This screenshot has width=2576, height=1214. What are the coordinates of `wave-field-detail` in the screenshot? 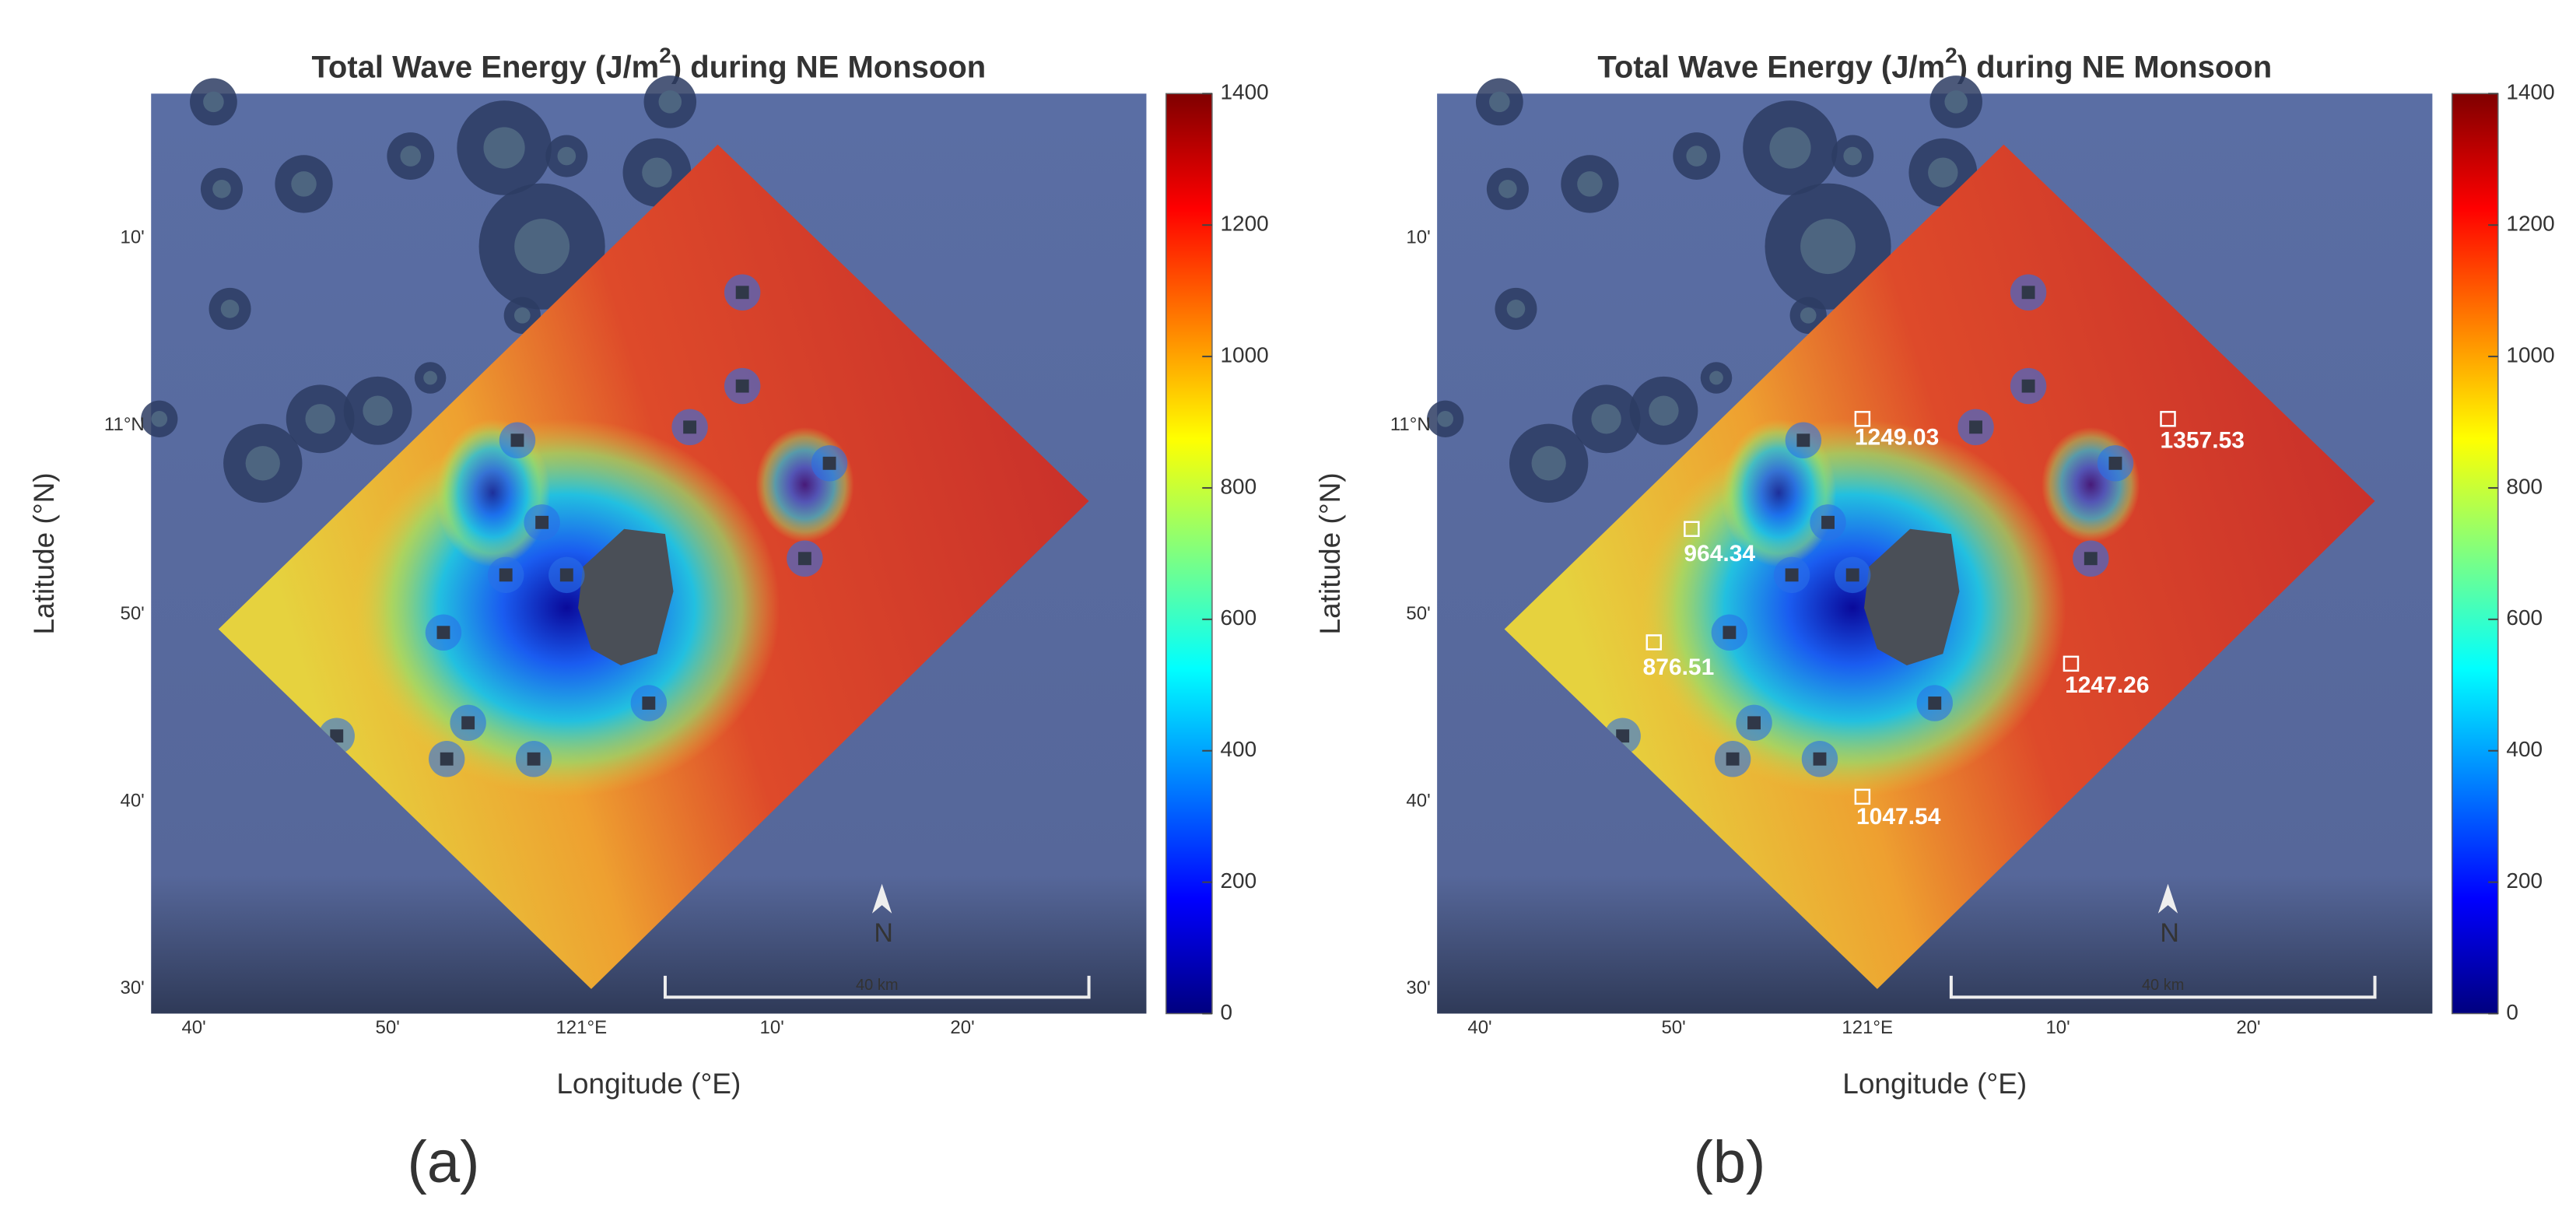 It's located at (586, 535).